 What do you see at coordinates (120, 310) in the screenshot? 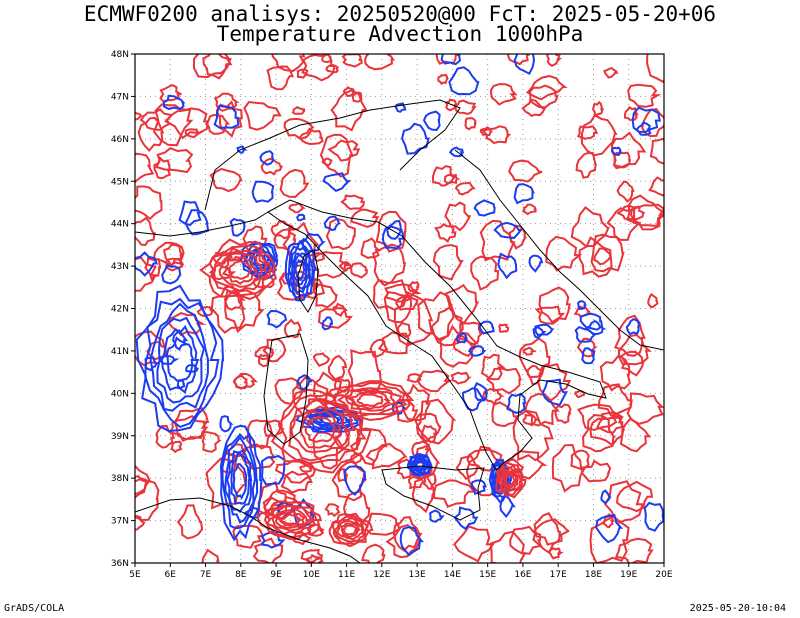
I see `lat-tick-label: 42N` at bounding box center [120, 310].